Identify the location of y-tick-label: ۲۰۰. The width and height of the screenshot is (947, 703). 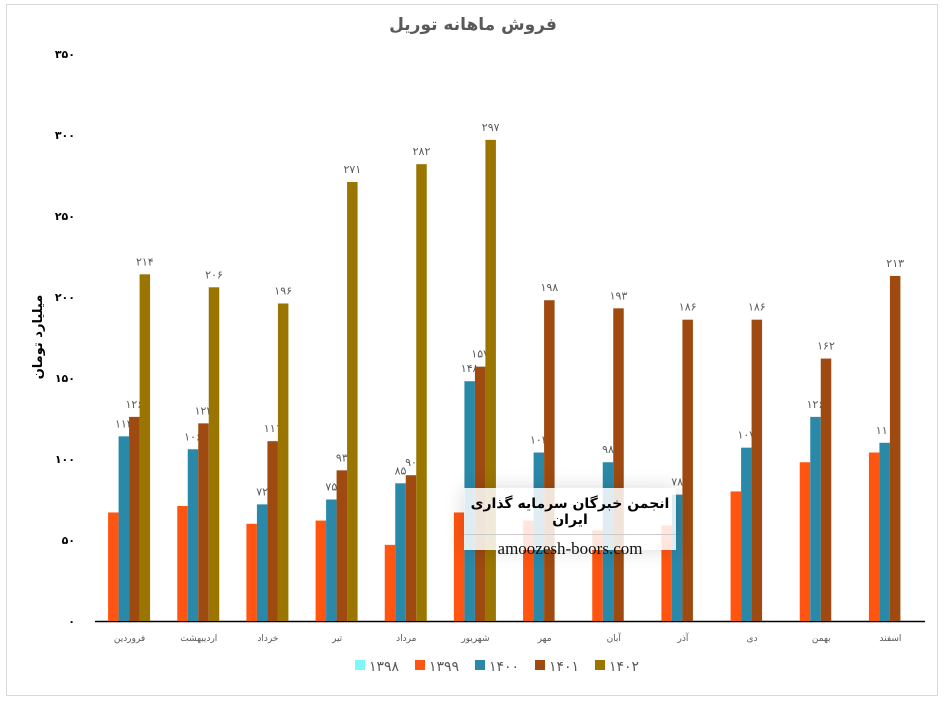
(65, 297).